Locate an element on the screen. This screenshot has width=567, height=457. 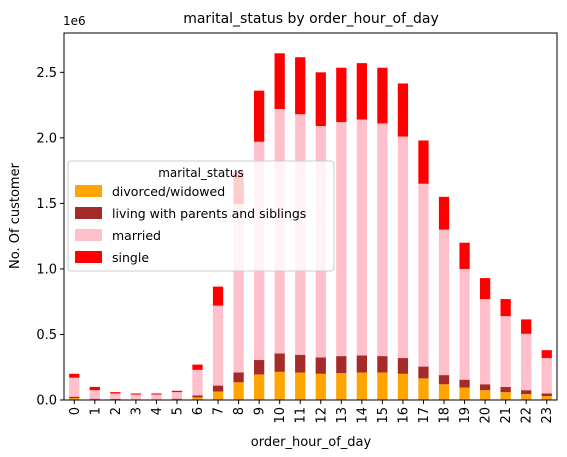
x-tick-label: 3 is located at coordinates (136, 411).